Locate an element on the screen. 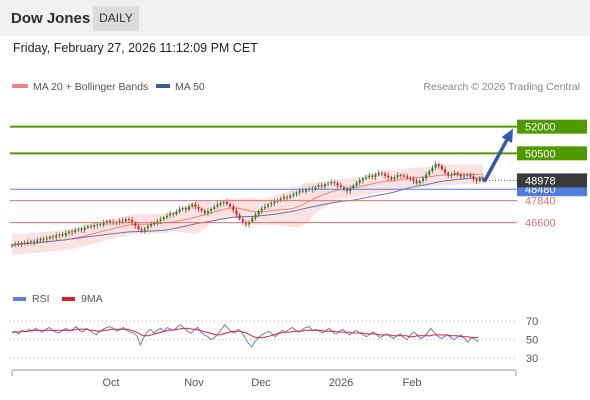 The height and width of the screenshot is (400, 590). ma20-line is located at coordinates (247, 209).